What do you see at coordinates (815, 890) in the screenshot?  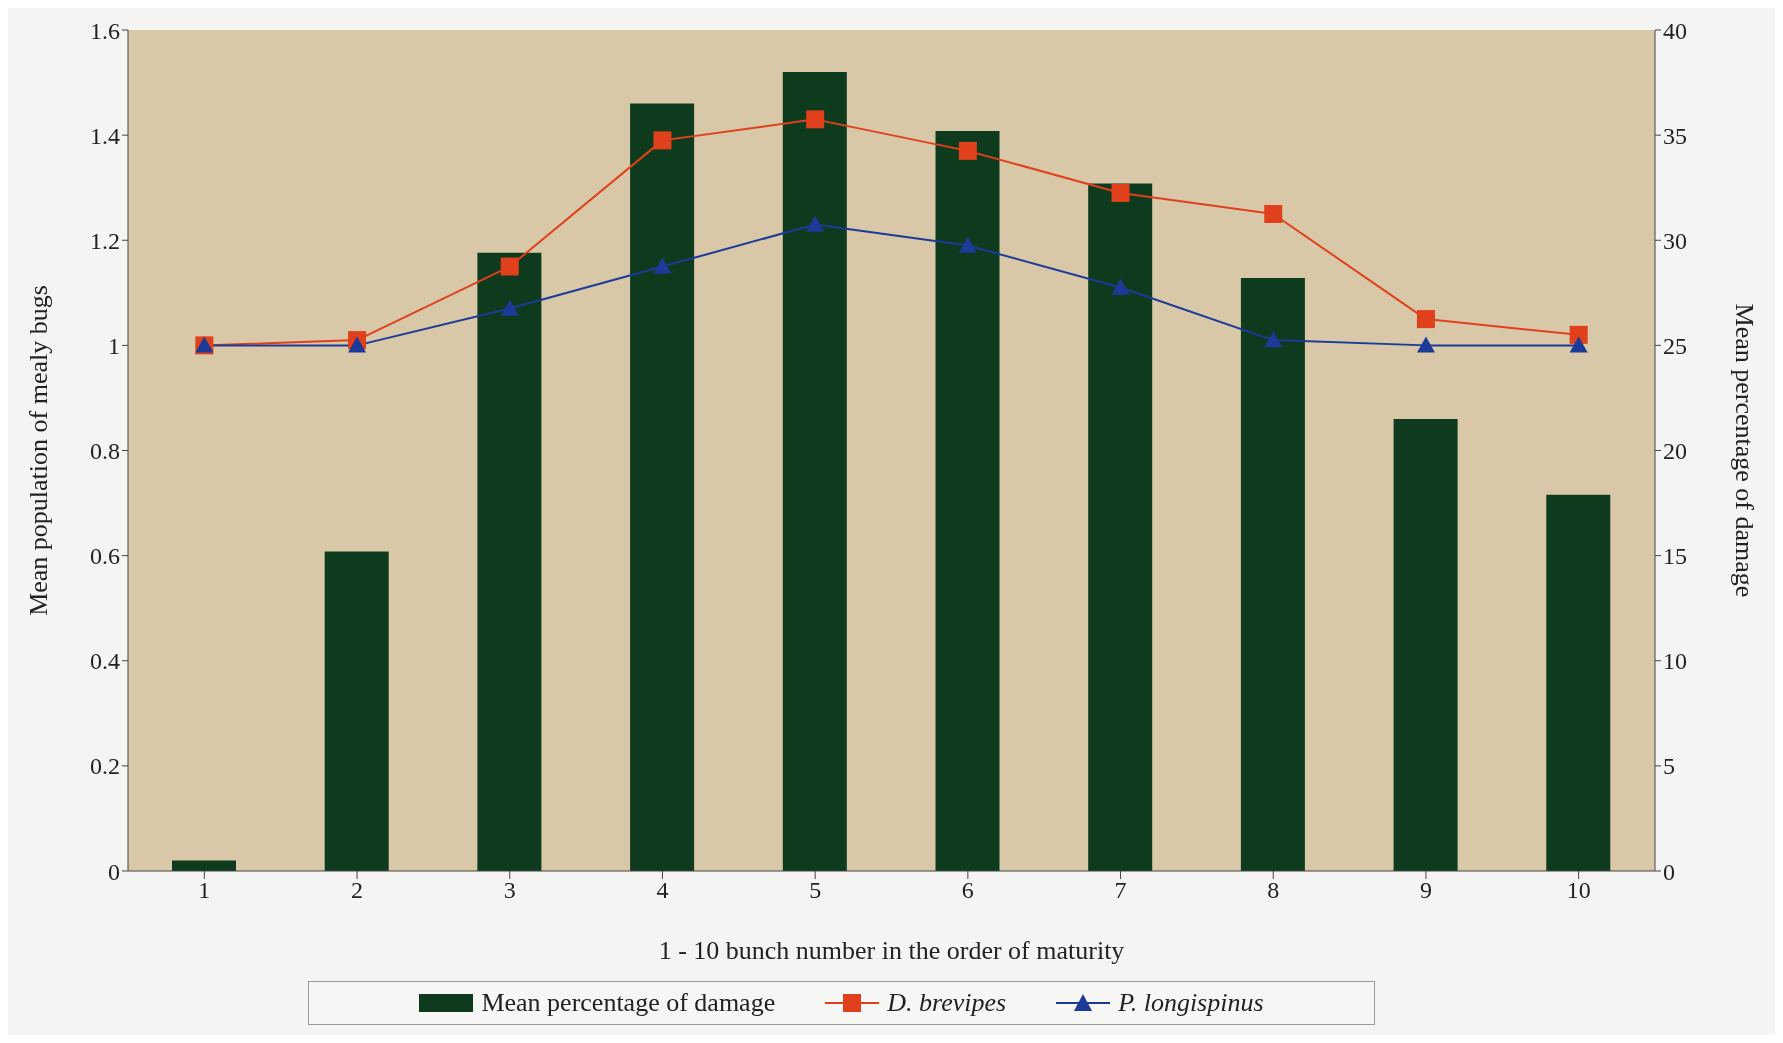 I see `x-tick-label: 5` at bounding box center [815, 890].